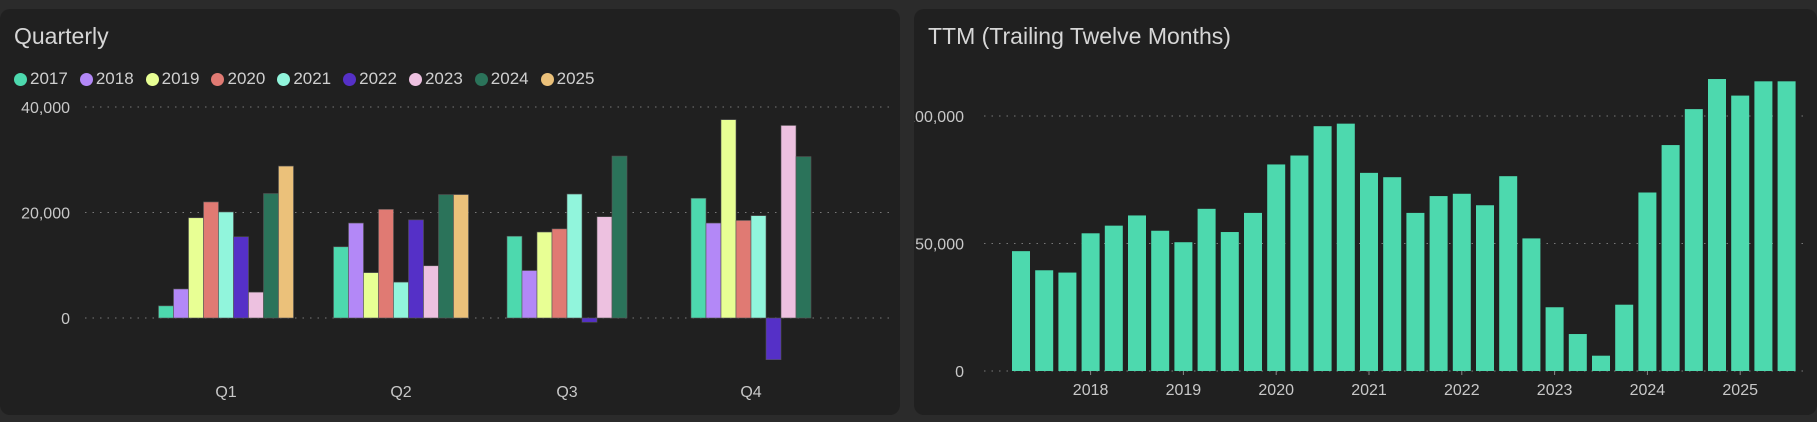  I want to click on bar-2024Q4, so click(1717, 225).